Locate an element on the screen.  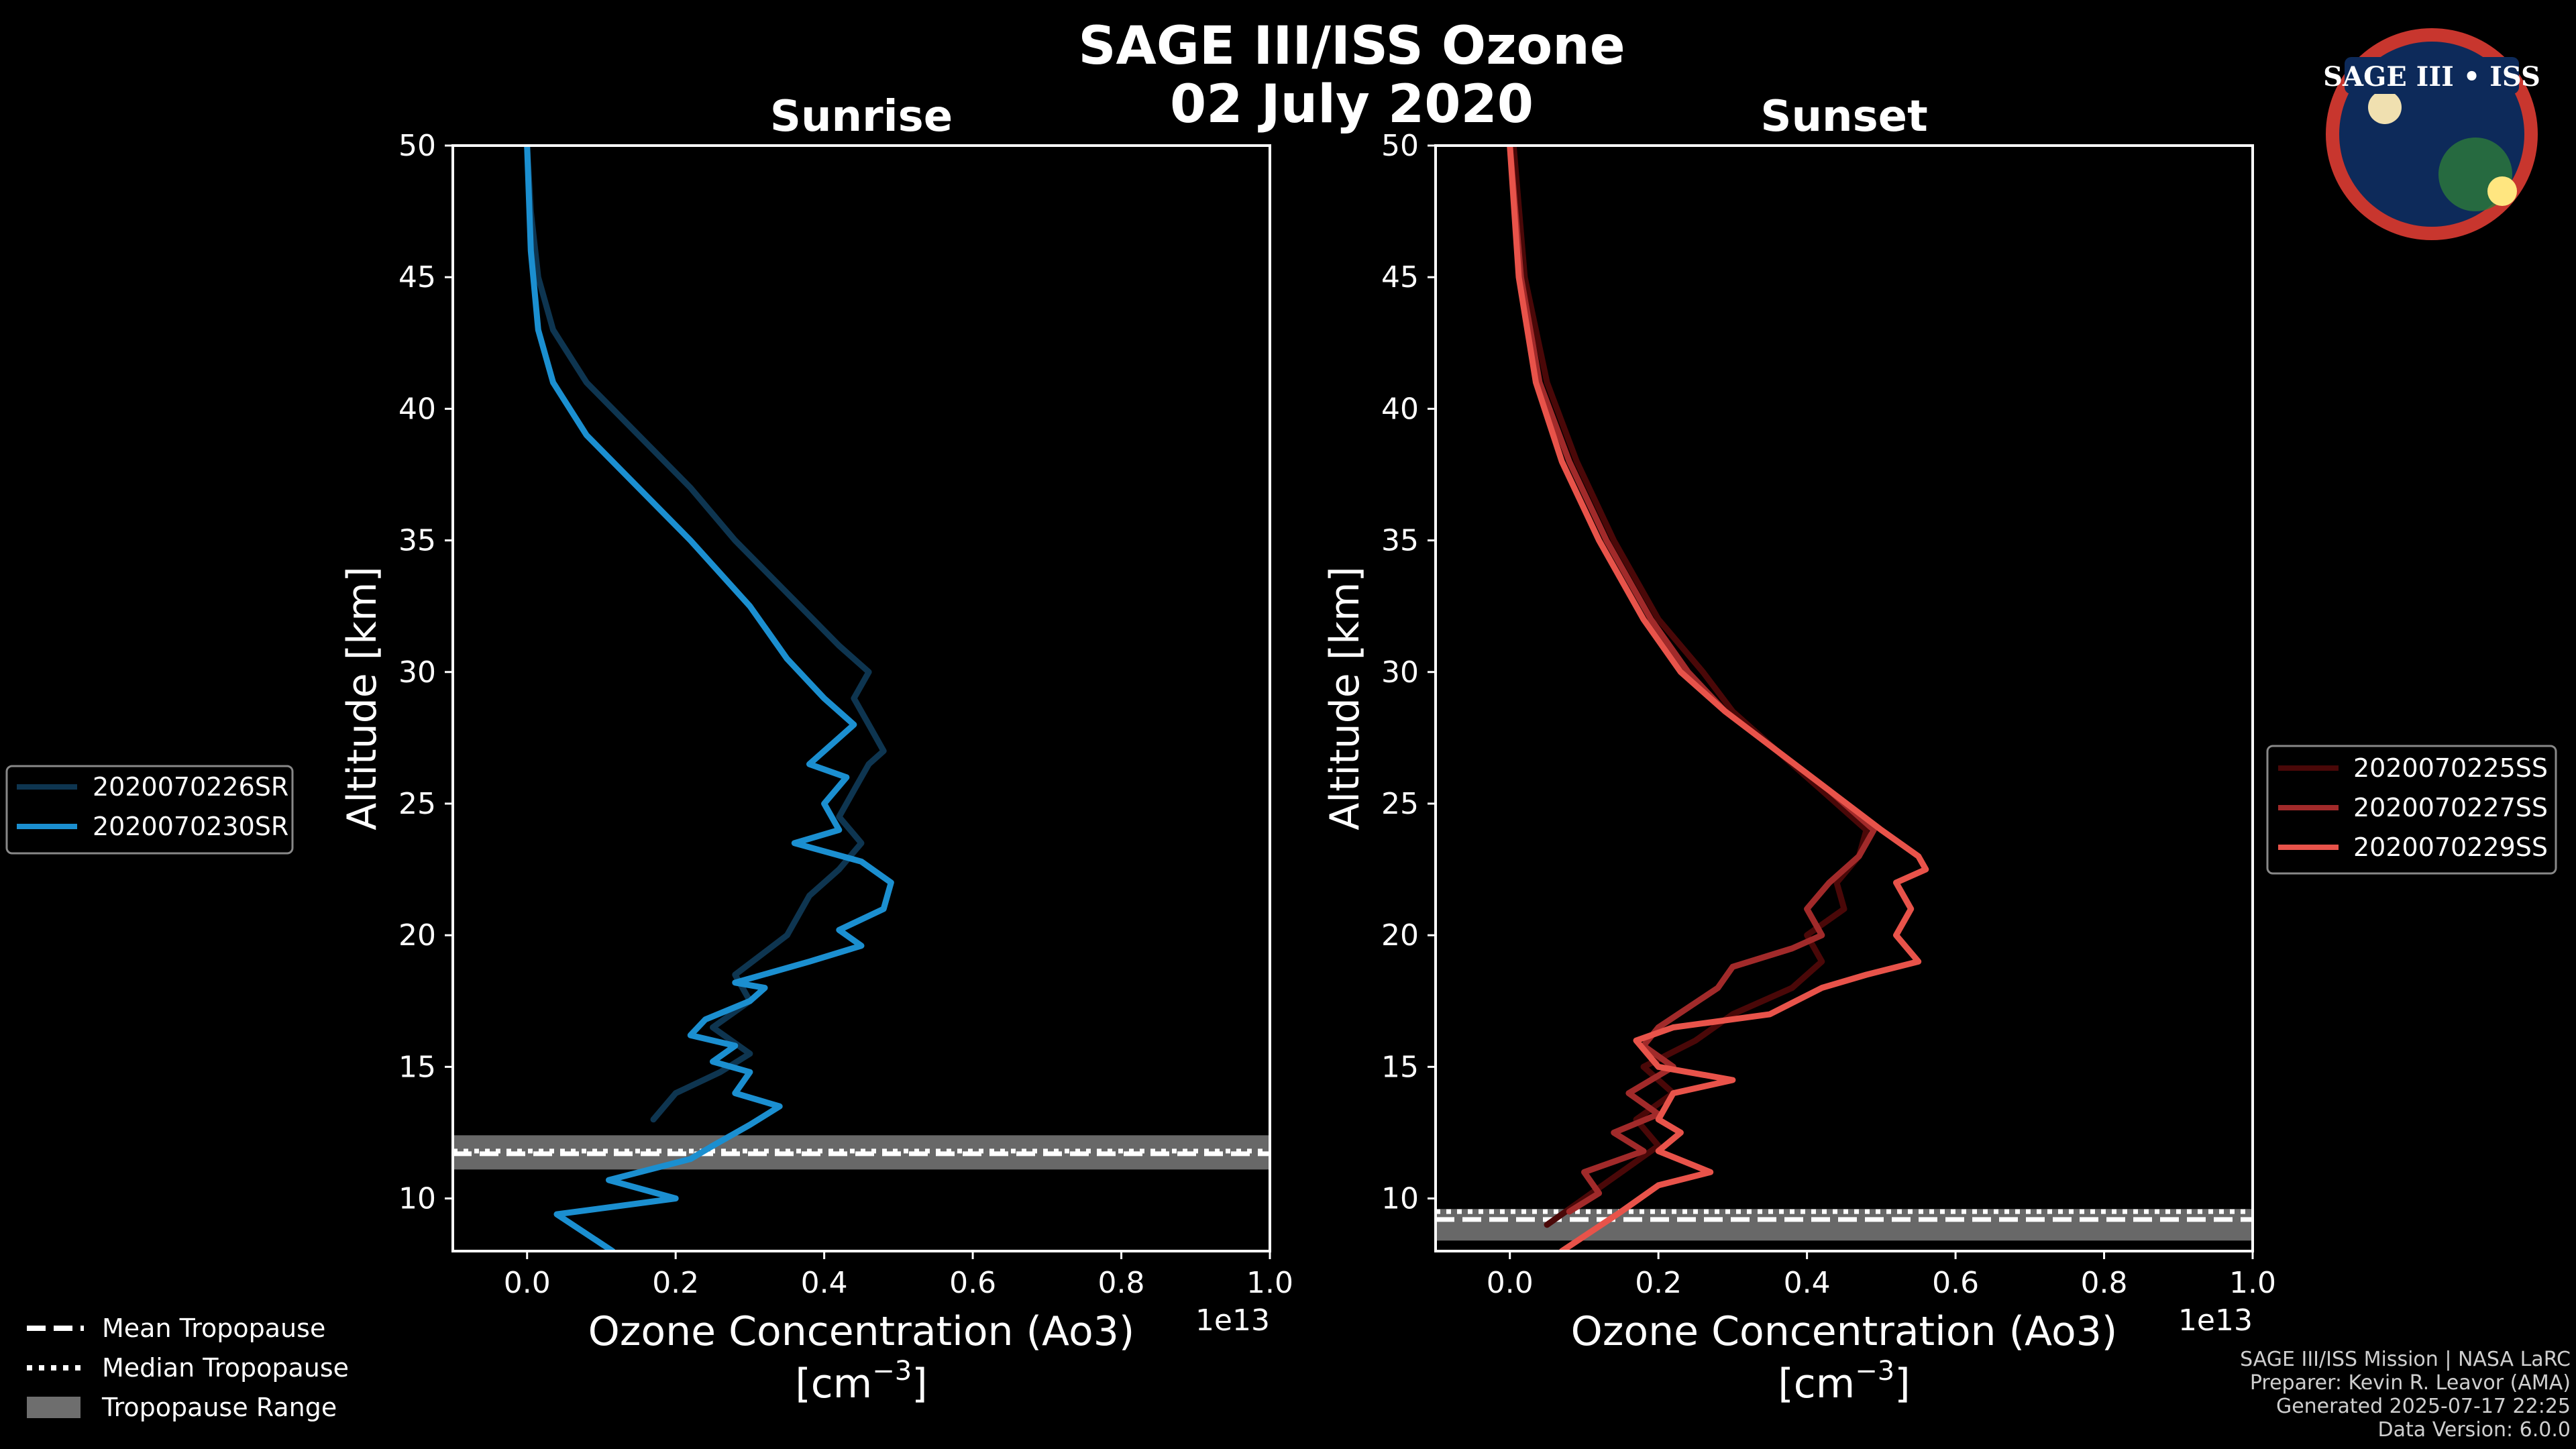
x-tick-label-sr-1: 0.2 is located at coordinates (675, 1283).